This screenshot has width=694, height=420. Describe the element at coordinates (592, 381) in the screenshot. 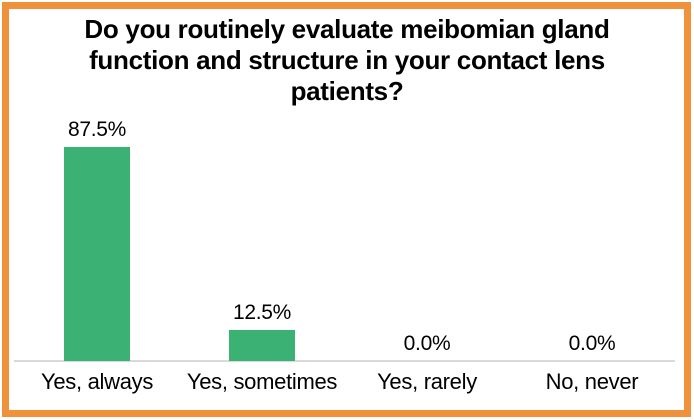

I see `category-label-4: No, never` at that location.